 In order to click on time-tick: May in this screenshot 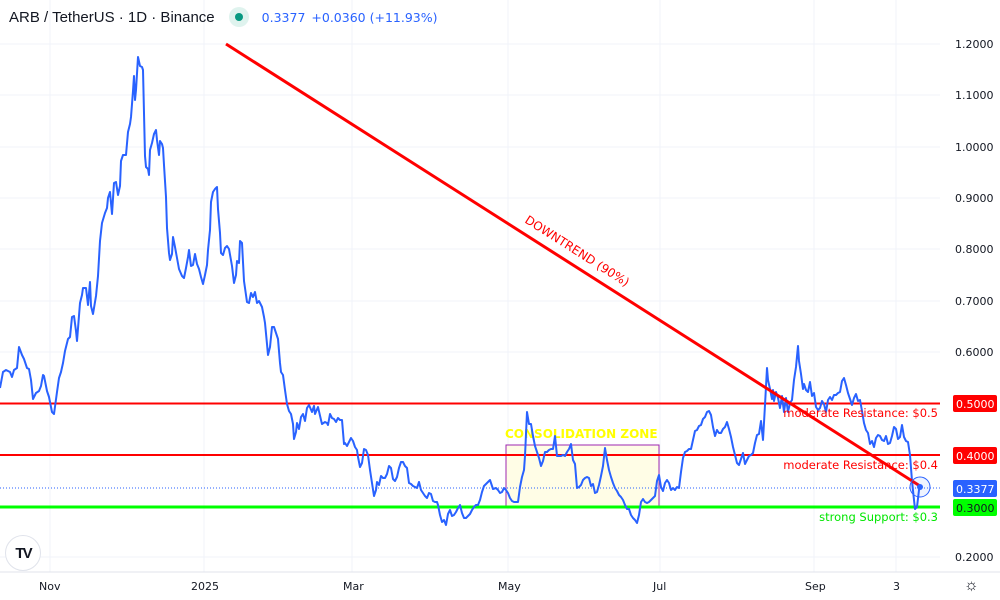, I will do `click(509, 586)`.